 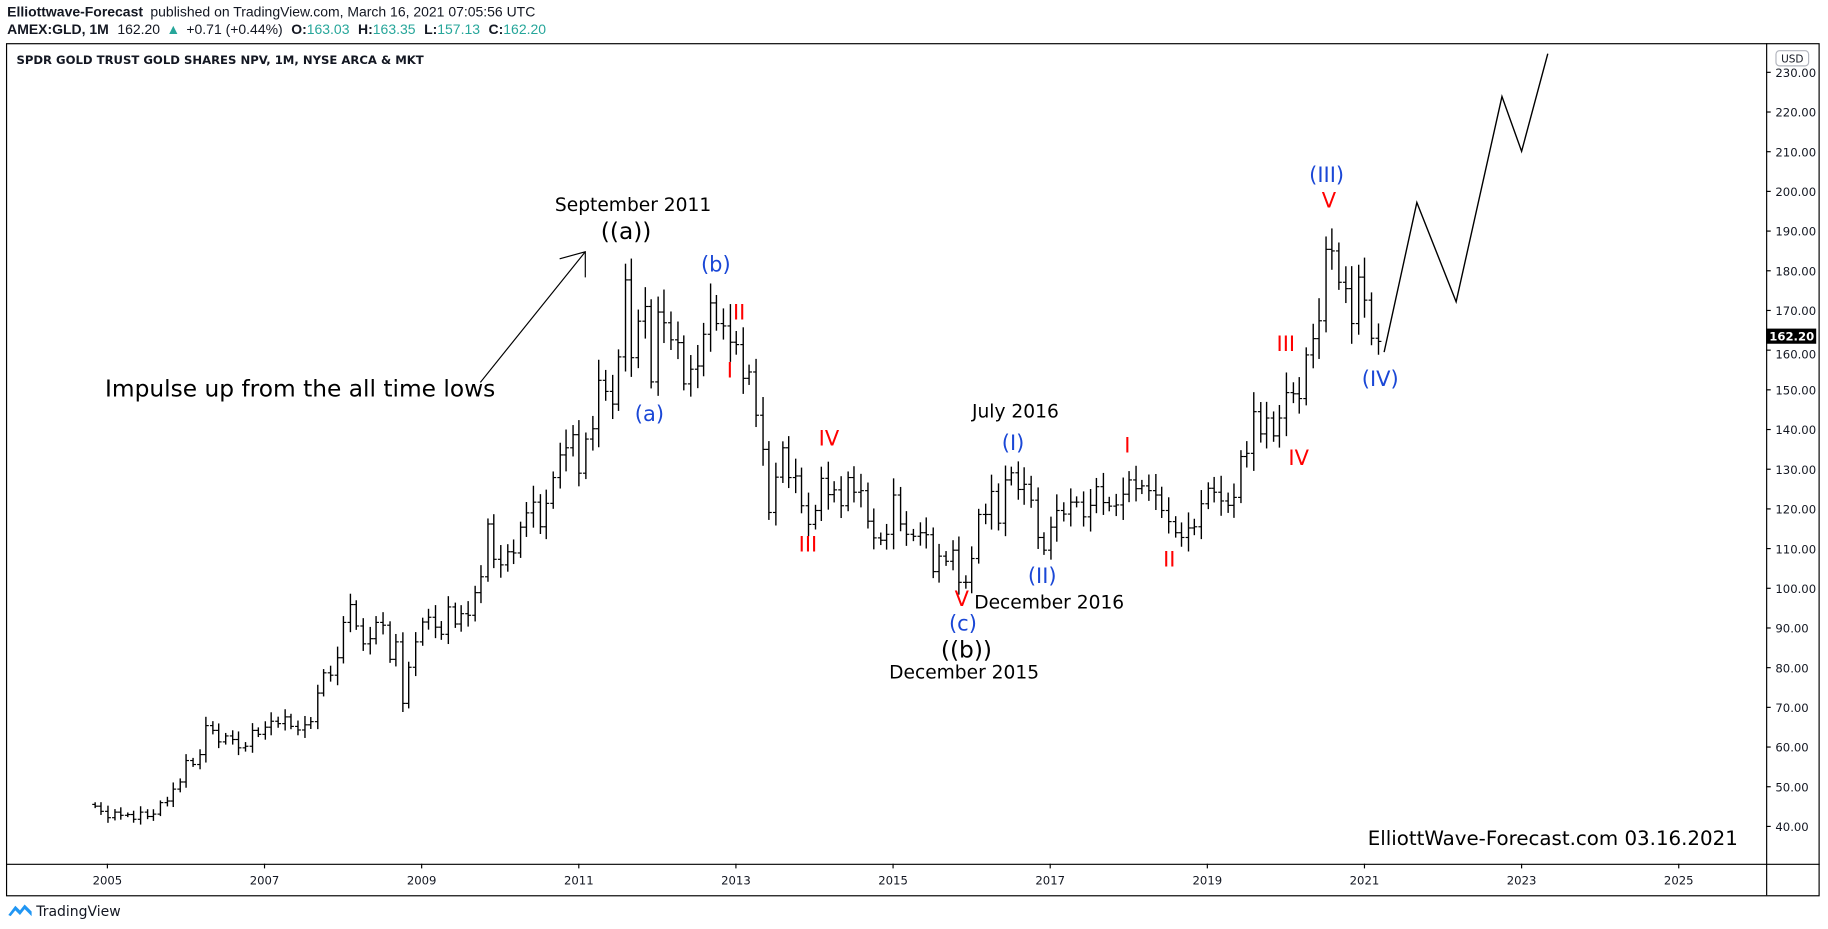 What do you see at coordinates (1208, 881) in the screenshot?
I see `time-tick-label: 2019` at bounding box center [1208, 881].